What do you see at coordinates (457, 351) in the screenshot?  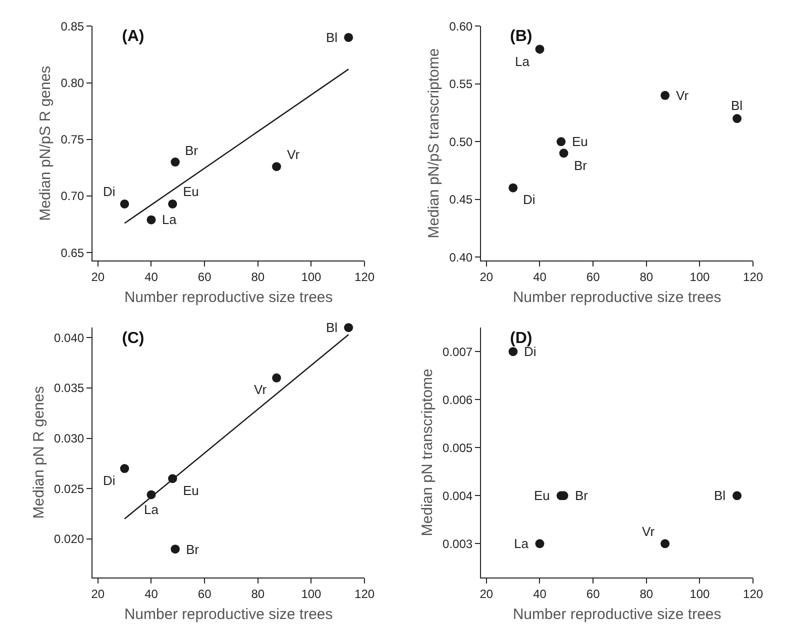 I see `y-tick-label: 0.007` at bounding box center [457, 351].